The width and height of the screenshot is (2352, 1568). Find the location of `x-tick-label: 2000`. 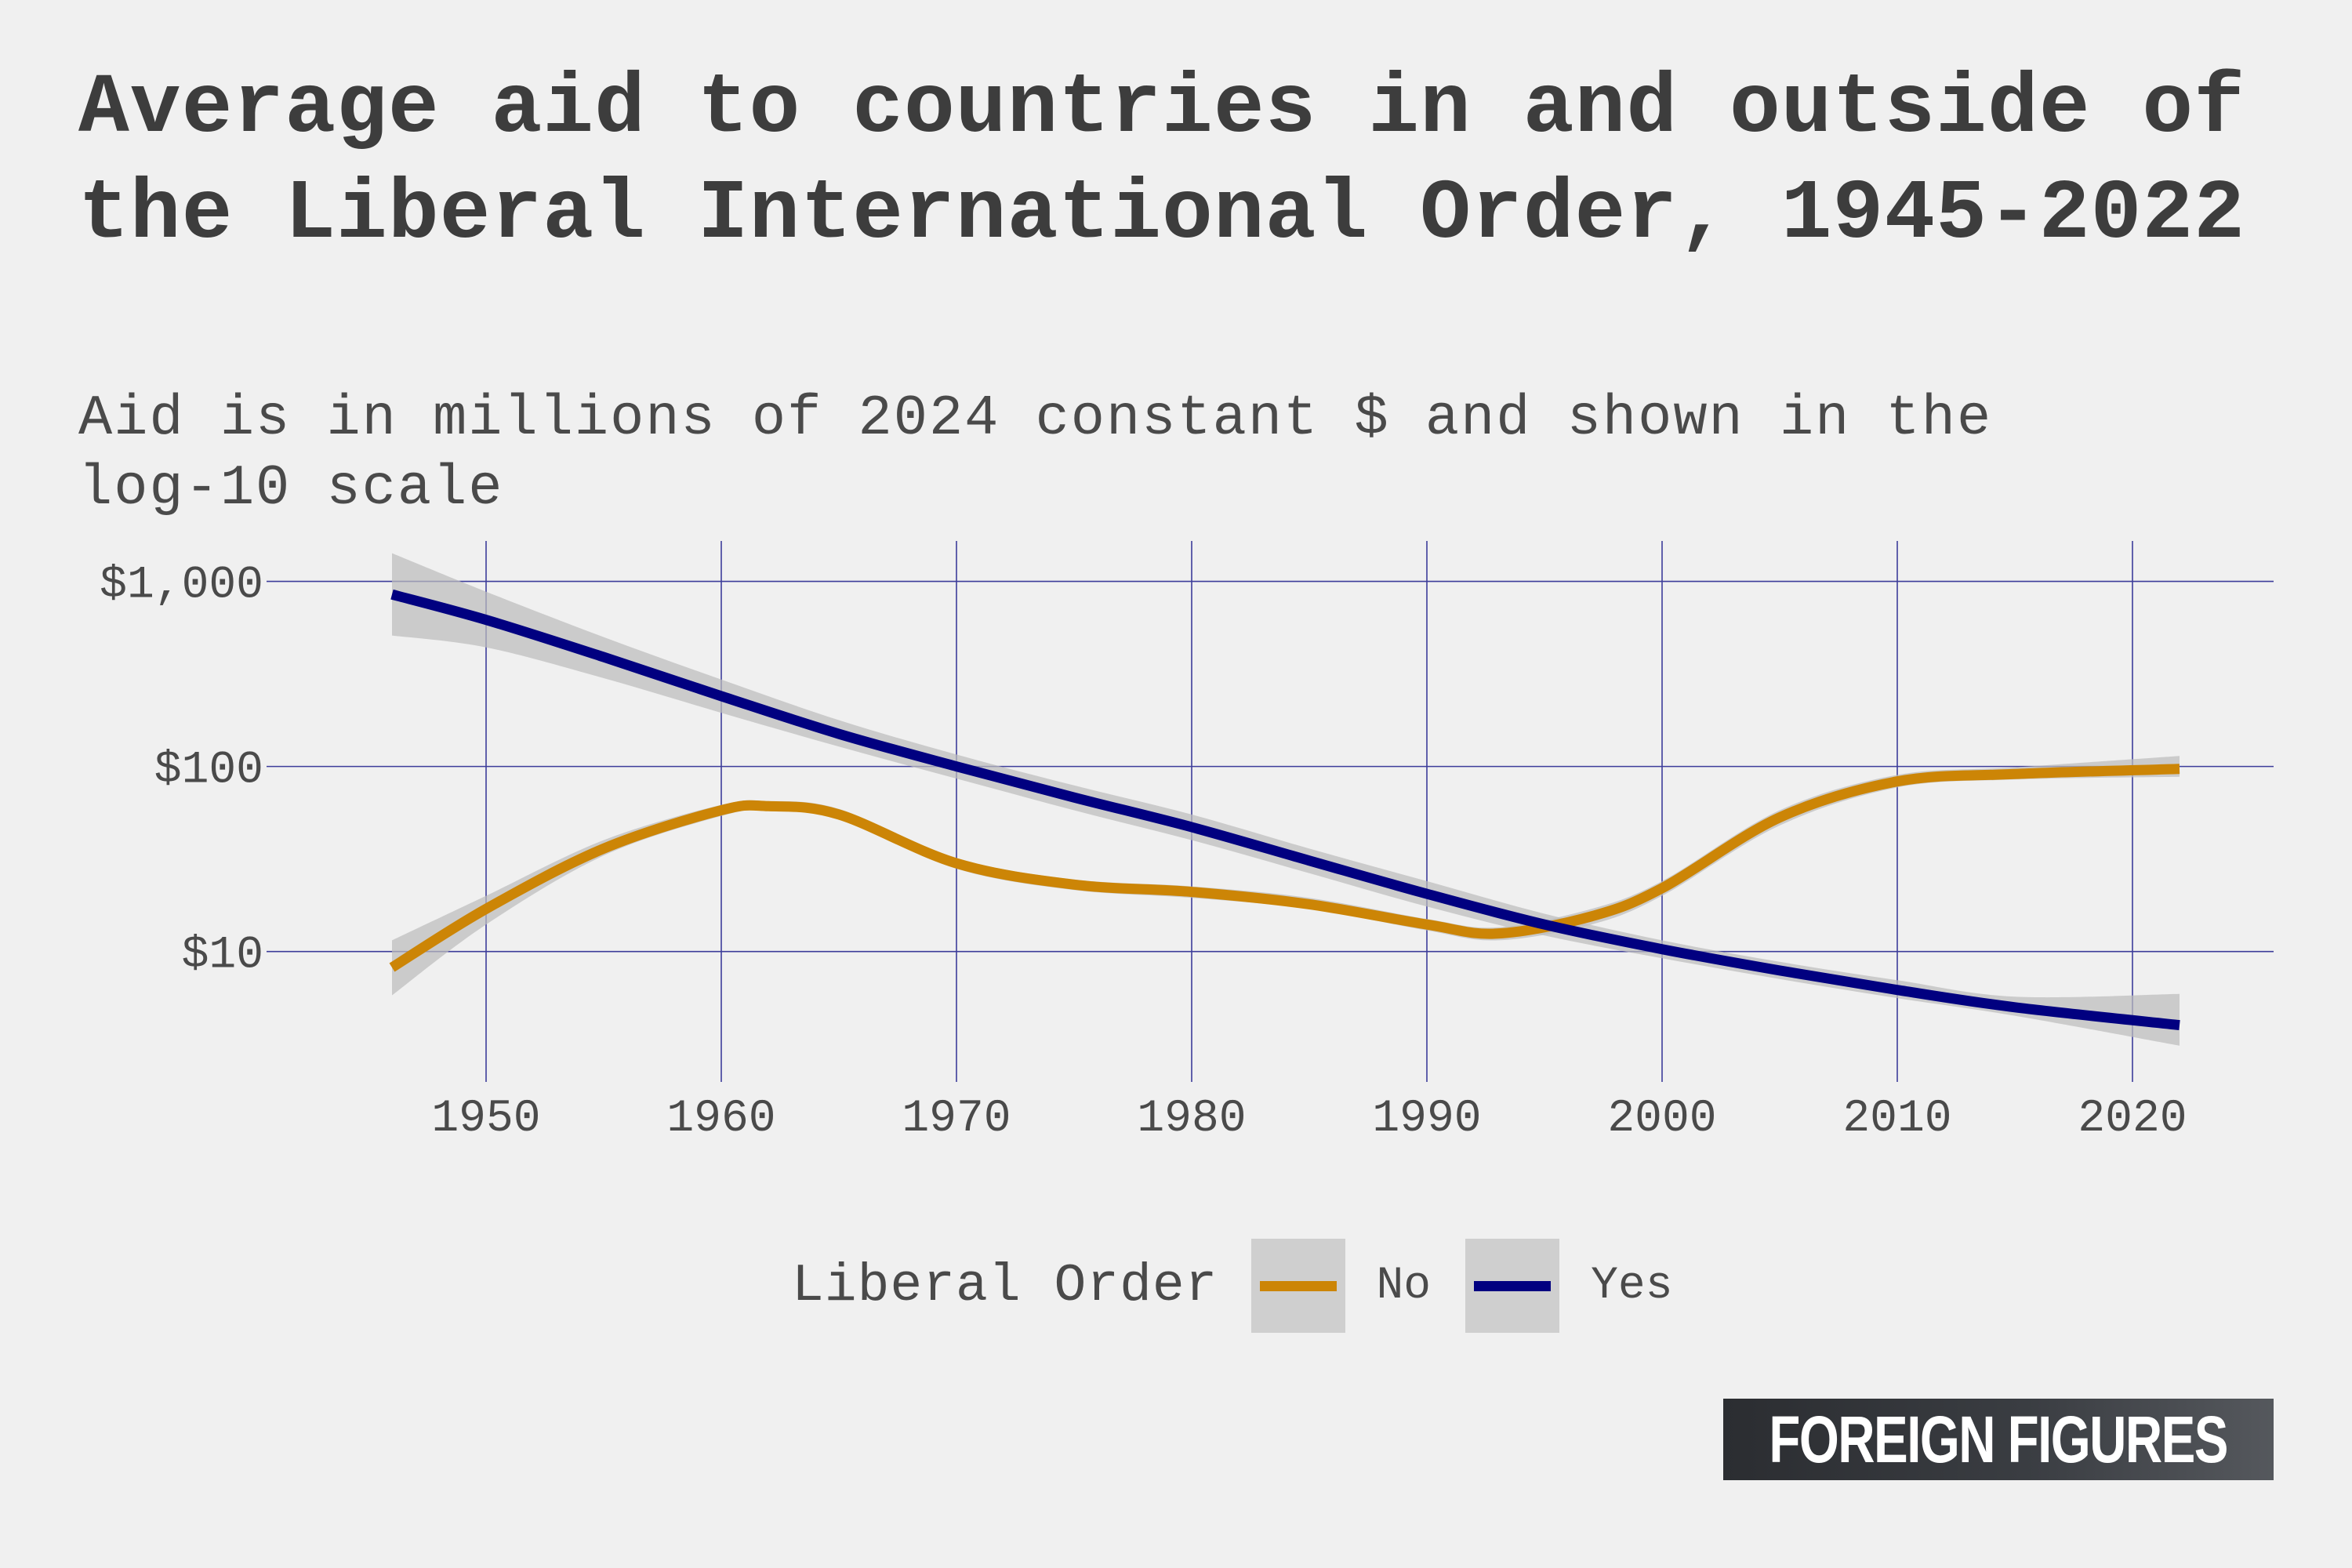

x-tick-label: 2000 is located at coordinates (1662, 1119).